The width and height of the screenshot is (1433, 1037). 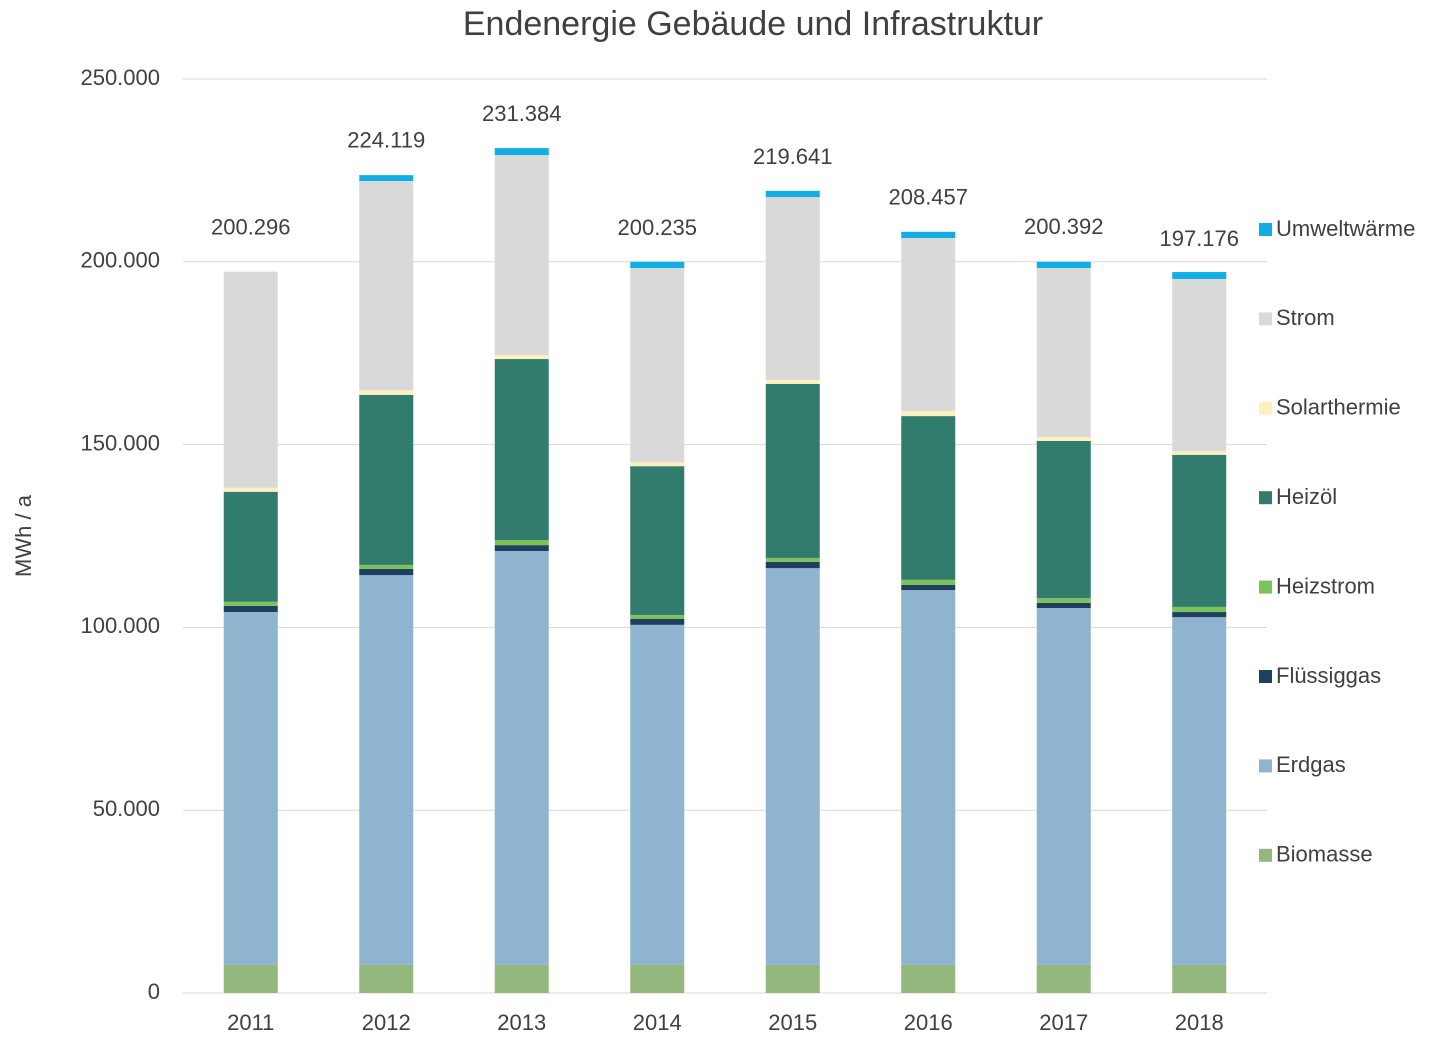 What do you see at coordinates (1338, 407) in the screenshot?
I see `legend-label: Solarthermie` at bounding box center [1338, 407].